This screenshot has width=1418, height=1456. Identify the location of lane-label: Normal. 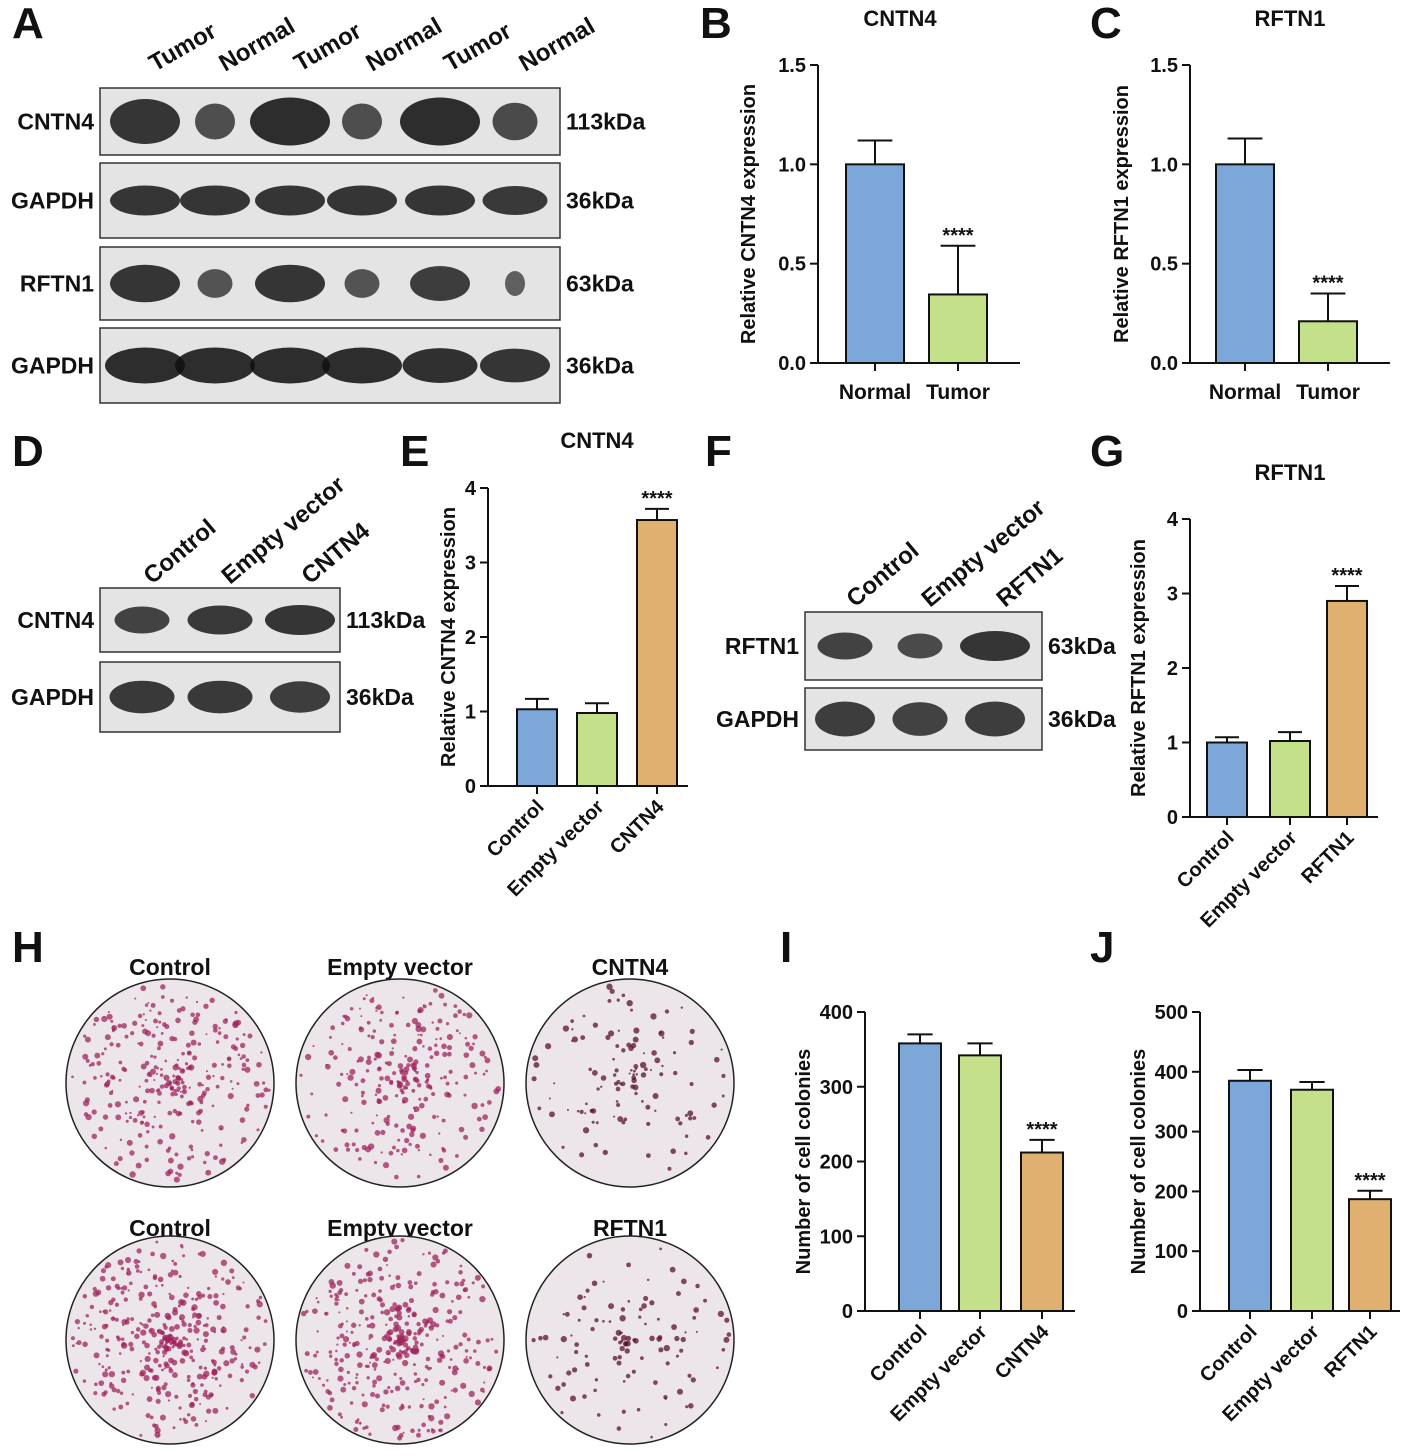
(557, 44).